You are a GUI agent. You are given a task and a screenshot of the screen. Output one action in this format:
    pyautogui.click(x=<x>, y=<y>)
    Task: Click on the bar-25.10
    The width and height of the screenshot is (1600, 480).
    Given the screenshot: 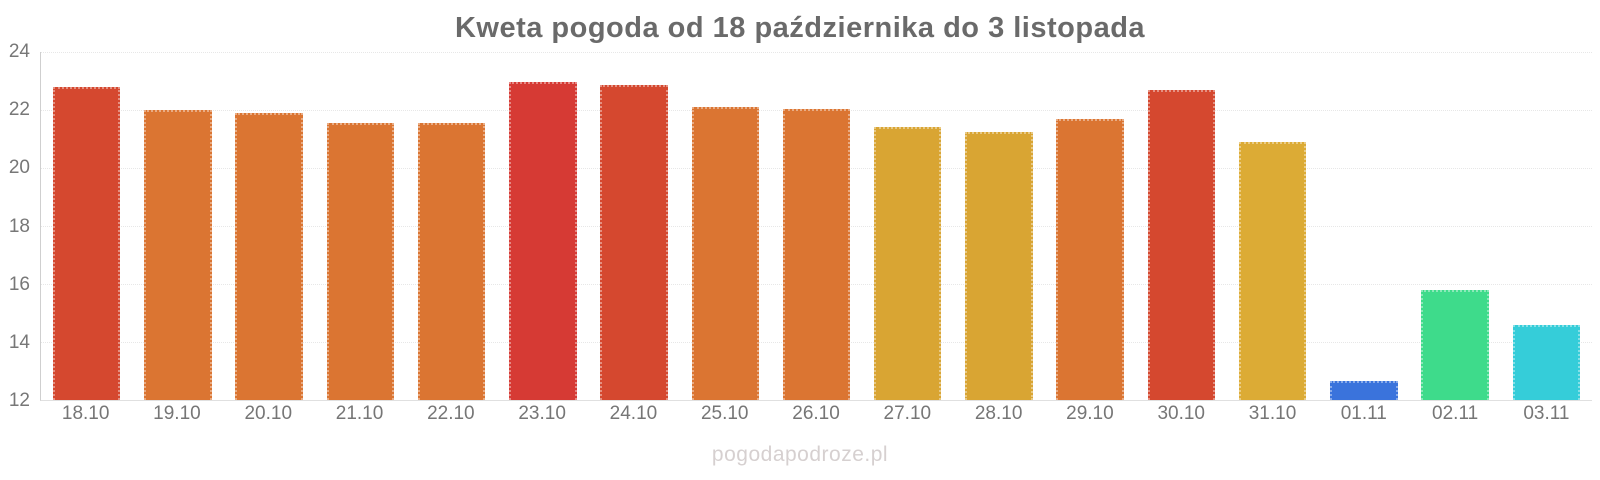 What is the action you would take?
    pyautogui.click(x=725, y=253)
    